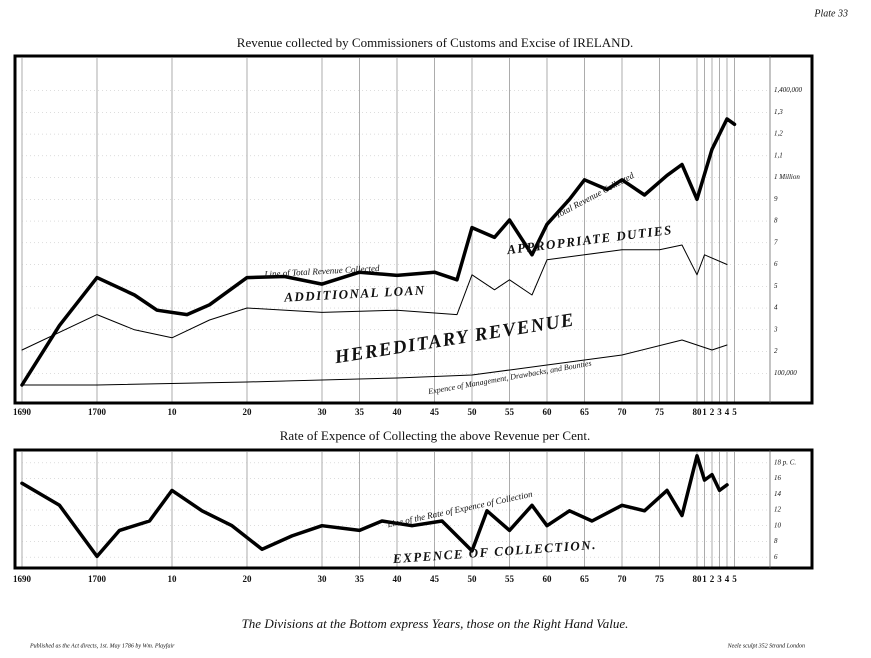  Describe the element at coordinates (785, 462) in the screenshot. I see `y-tick-label: 18 p. C.` at that location.